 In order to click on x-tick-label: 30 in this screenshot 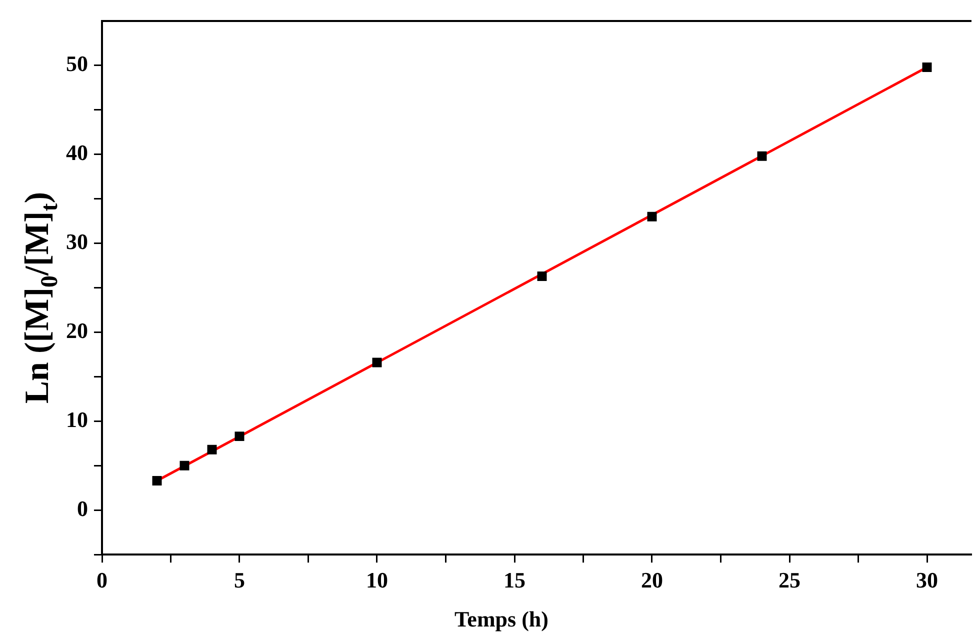, I will do `click(927, 579)`.